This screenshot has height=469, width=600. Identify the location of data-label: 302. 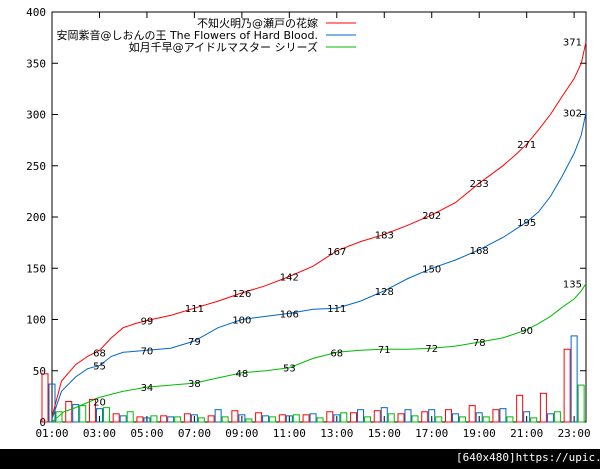
(572, 113).